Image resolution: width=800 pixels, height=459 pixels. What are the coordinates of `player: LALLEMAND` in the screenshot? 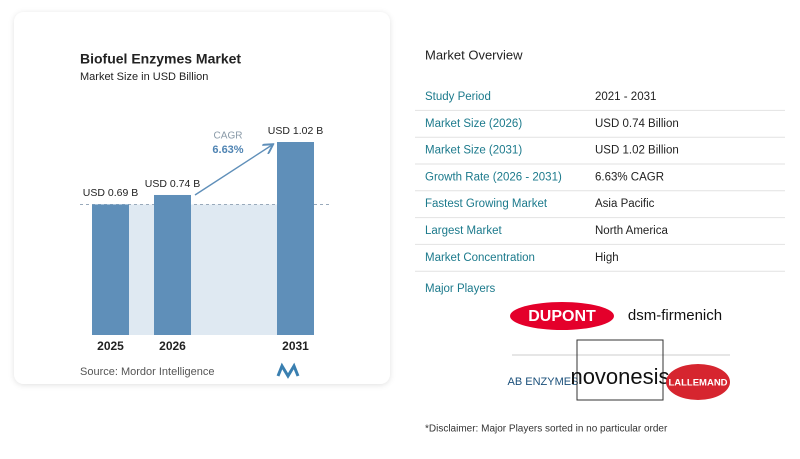 It's located at (697, 383).